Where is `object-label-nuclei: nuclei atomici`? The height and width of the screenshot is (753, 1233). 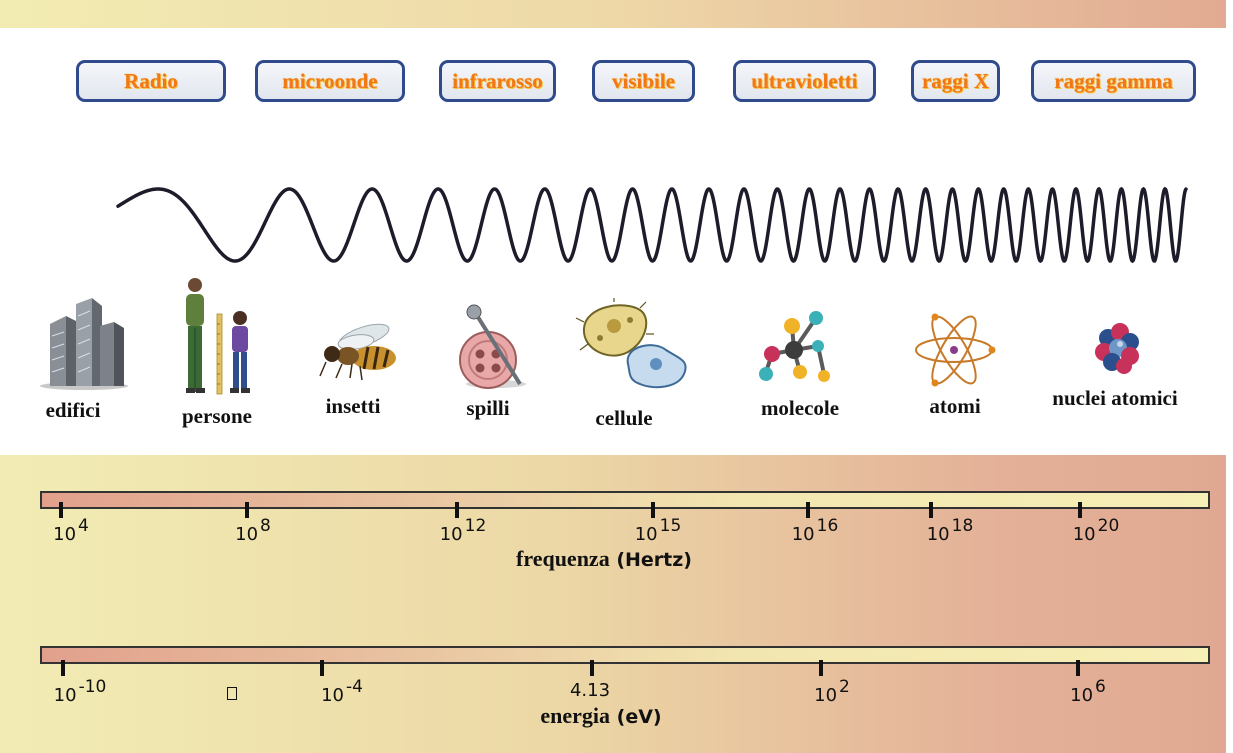 object-label-nuclei: nuclei atomici is located at coordinates (1115, 398).